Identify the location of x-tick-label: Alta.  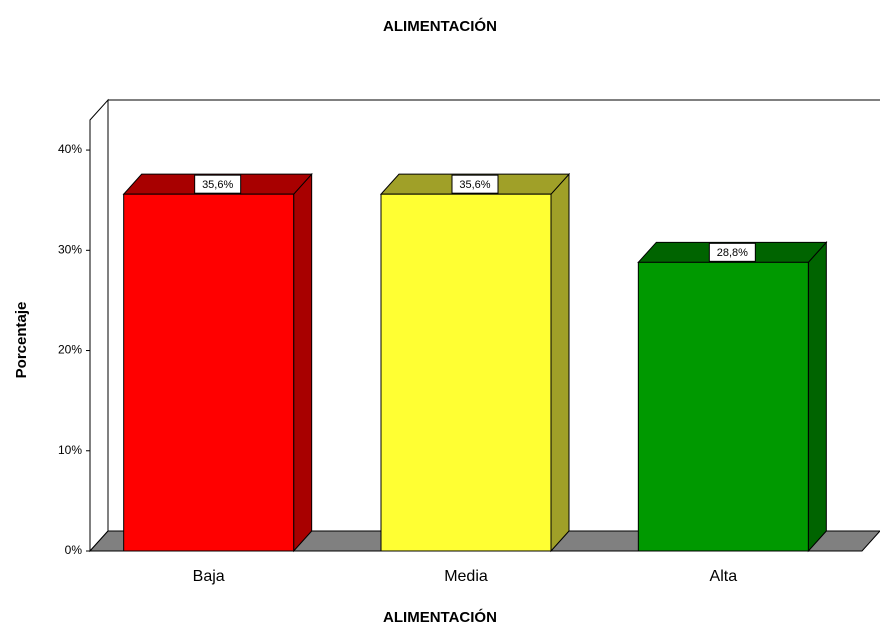
(724, 576).